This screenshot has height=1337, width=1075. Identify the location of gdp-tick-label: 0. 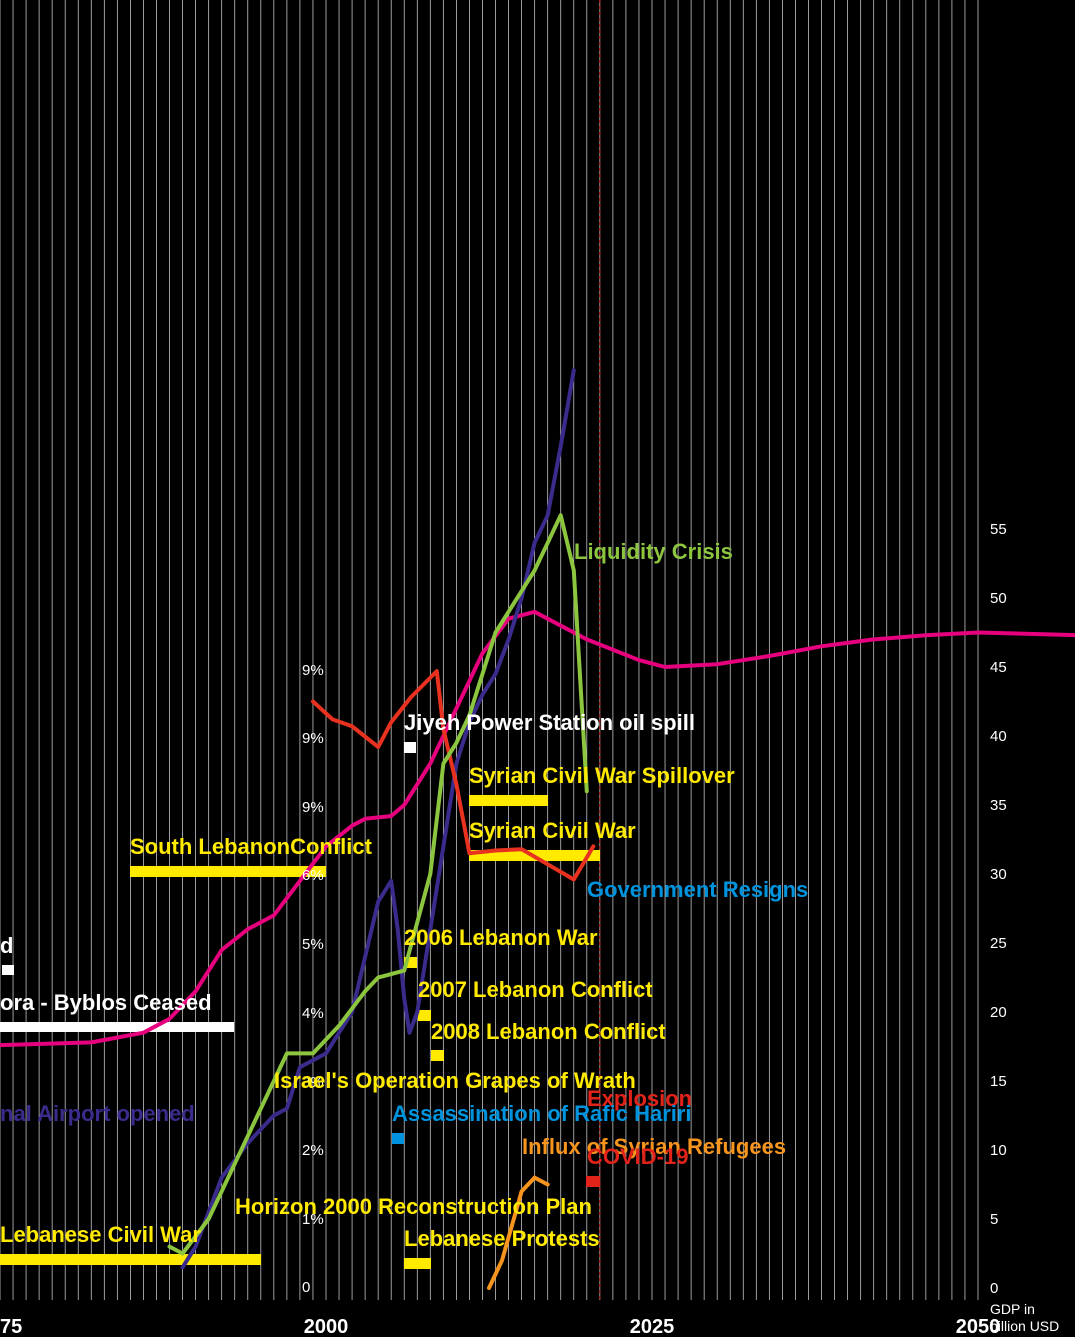
(994, 1288).